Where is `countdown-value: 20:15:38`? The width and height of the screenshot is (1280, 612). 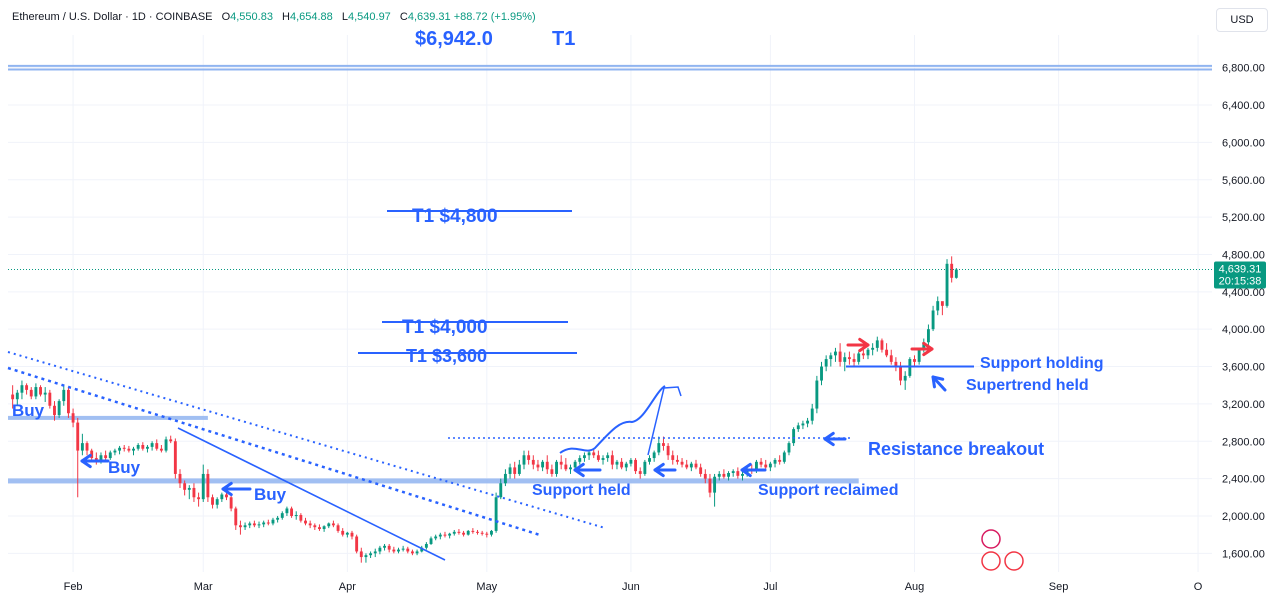
countdown-value: 20:15:38 is located at coordinates (1240, 281).